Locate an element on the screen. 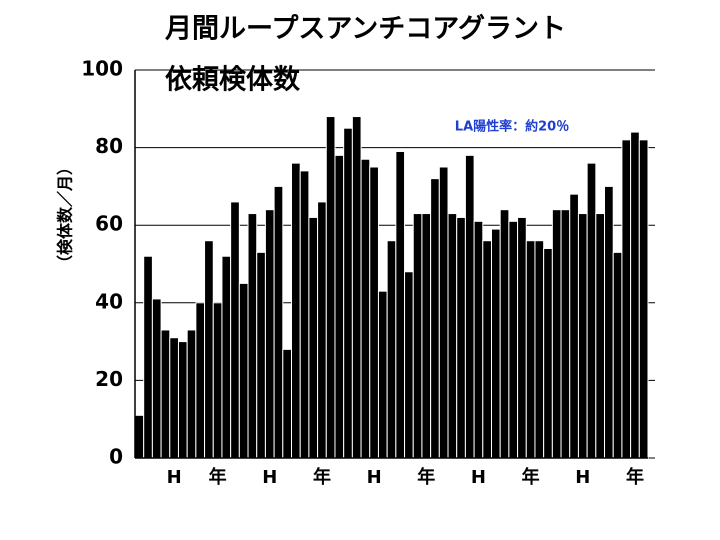 This screenshot has width=720, height=540. chart-subtitle: 依頼検体数 is located at coordinates (233, 80).